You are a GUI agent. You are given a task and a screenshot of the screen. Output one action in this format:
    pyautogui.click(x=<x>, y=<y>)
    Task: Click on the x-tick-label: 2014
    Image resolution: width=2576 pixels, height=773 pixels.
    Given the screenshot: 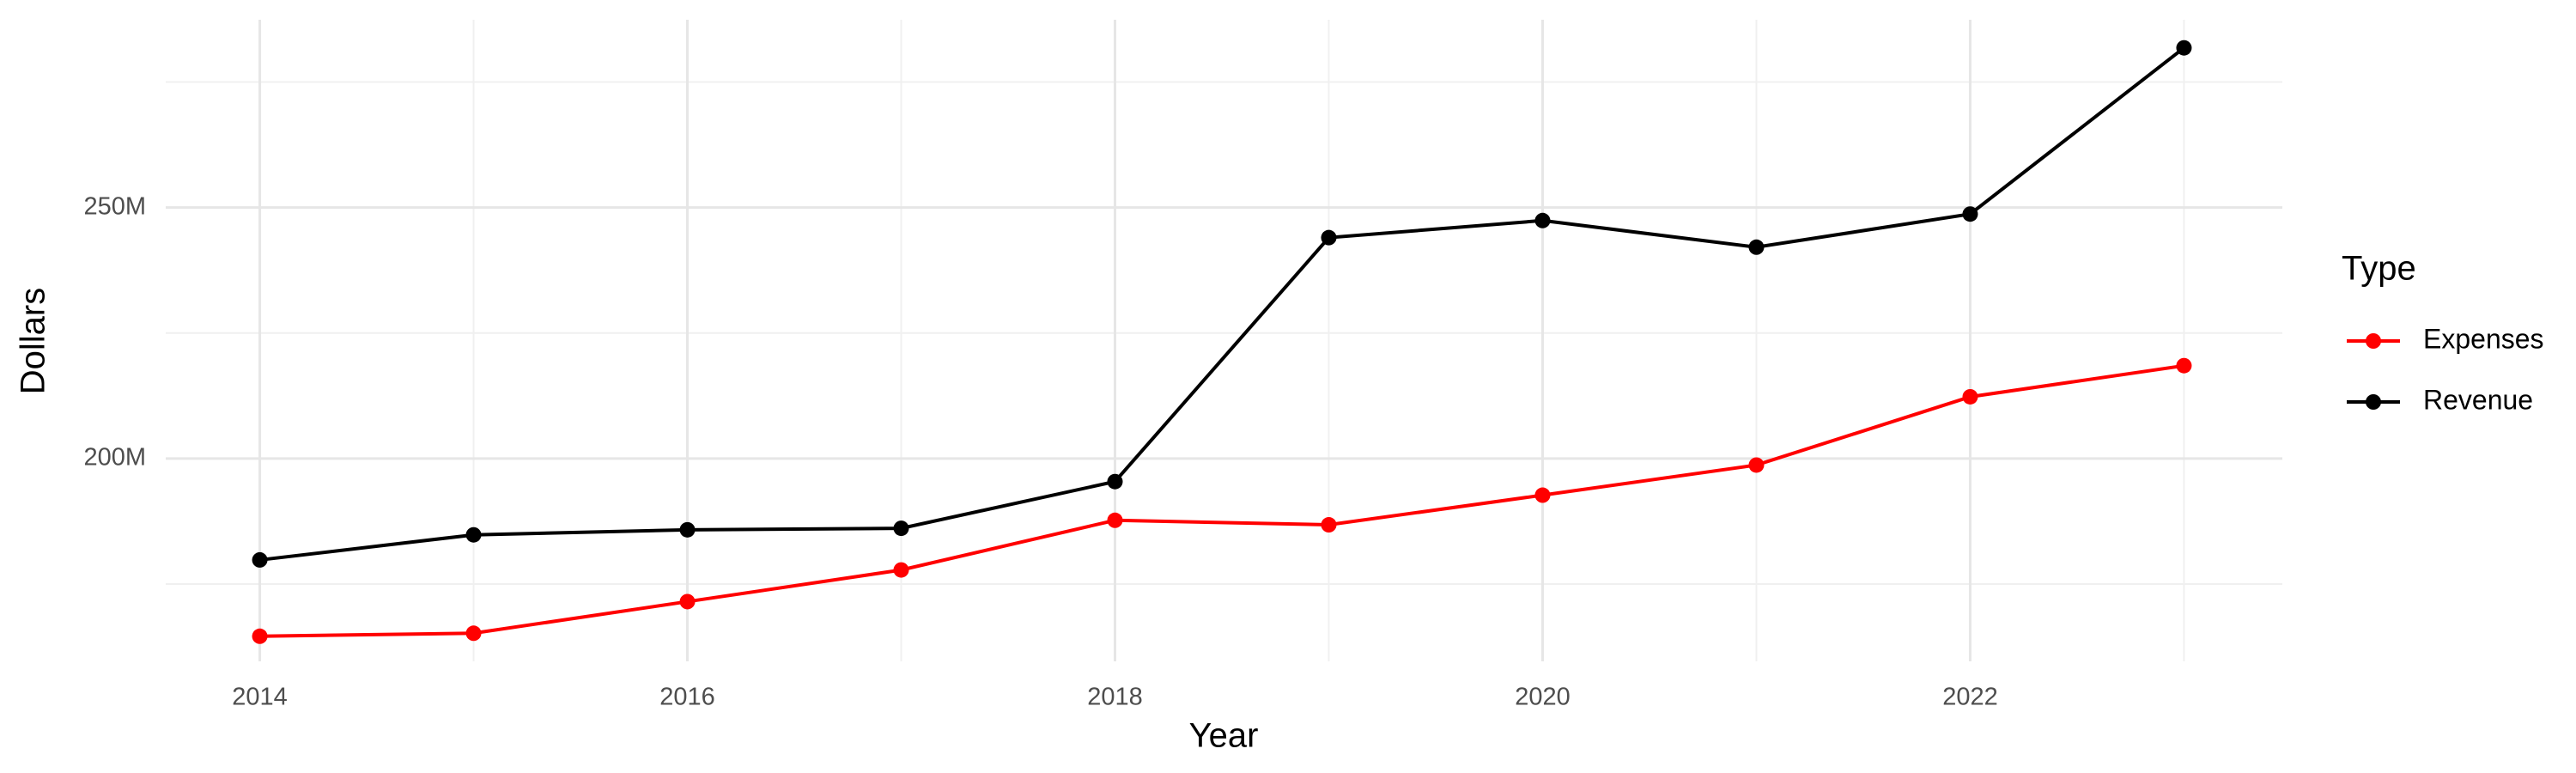 What is the action you would take?
    pyautogui.click(x=260, y=697)
    